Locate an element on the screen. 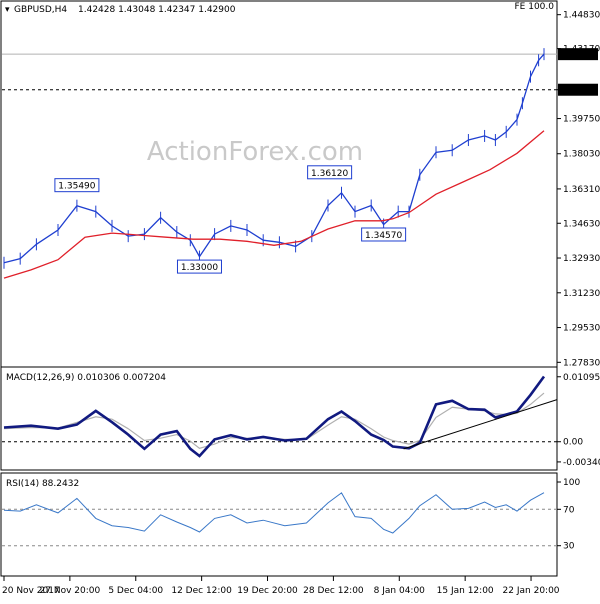 Image resolution: width=600 pixels, height=604 pixels. x-tick-label: 22 Jan 20:00 is located at coordinates (531, 591).